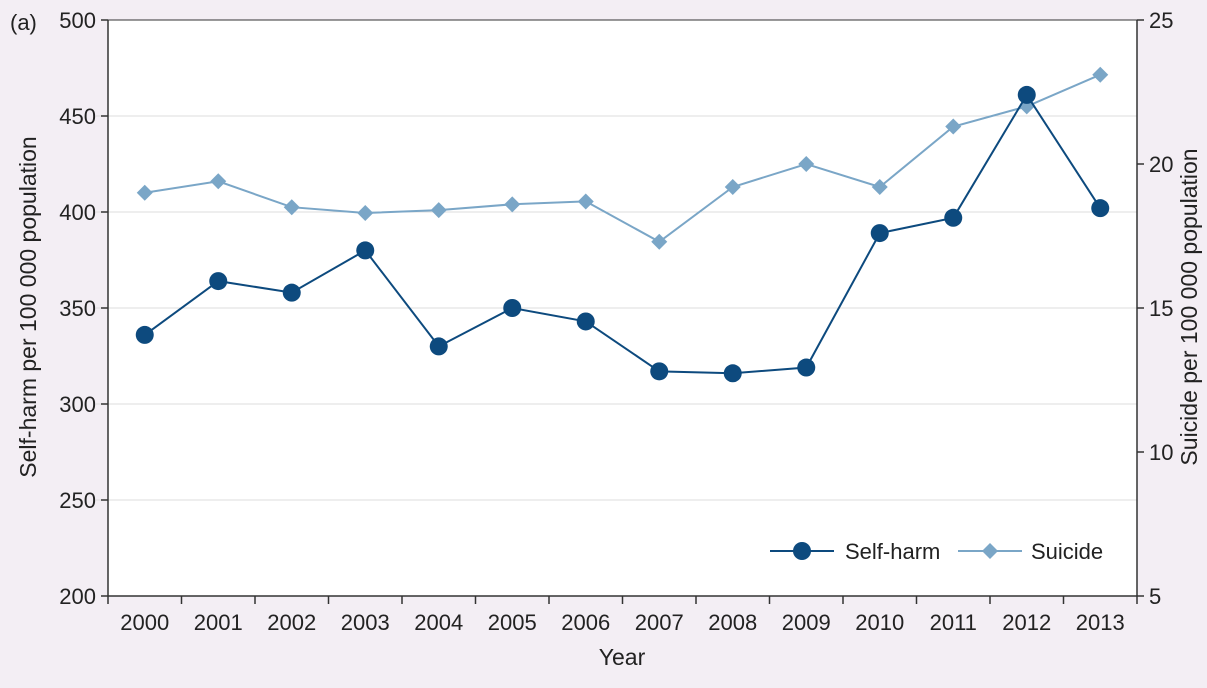 The width and height of the screenshot is (1207, 688). I want to click on y-left-tick-label: 500, so click(77, 20).